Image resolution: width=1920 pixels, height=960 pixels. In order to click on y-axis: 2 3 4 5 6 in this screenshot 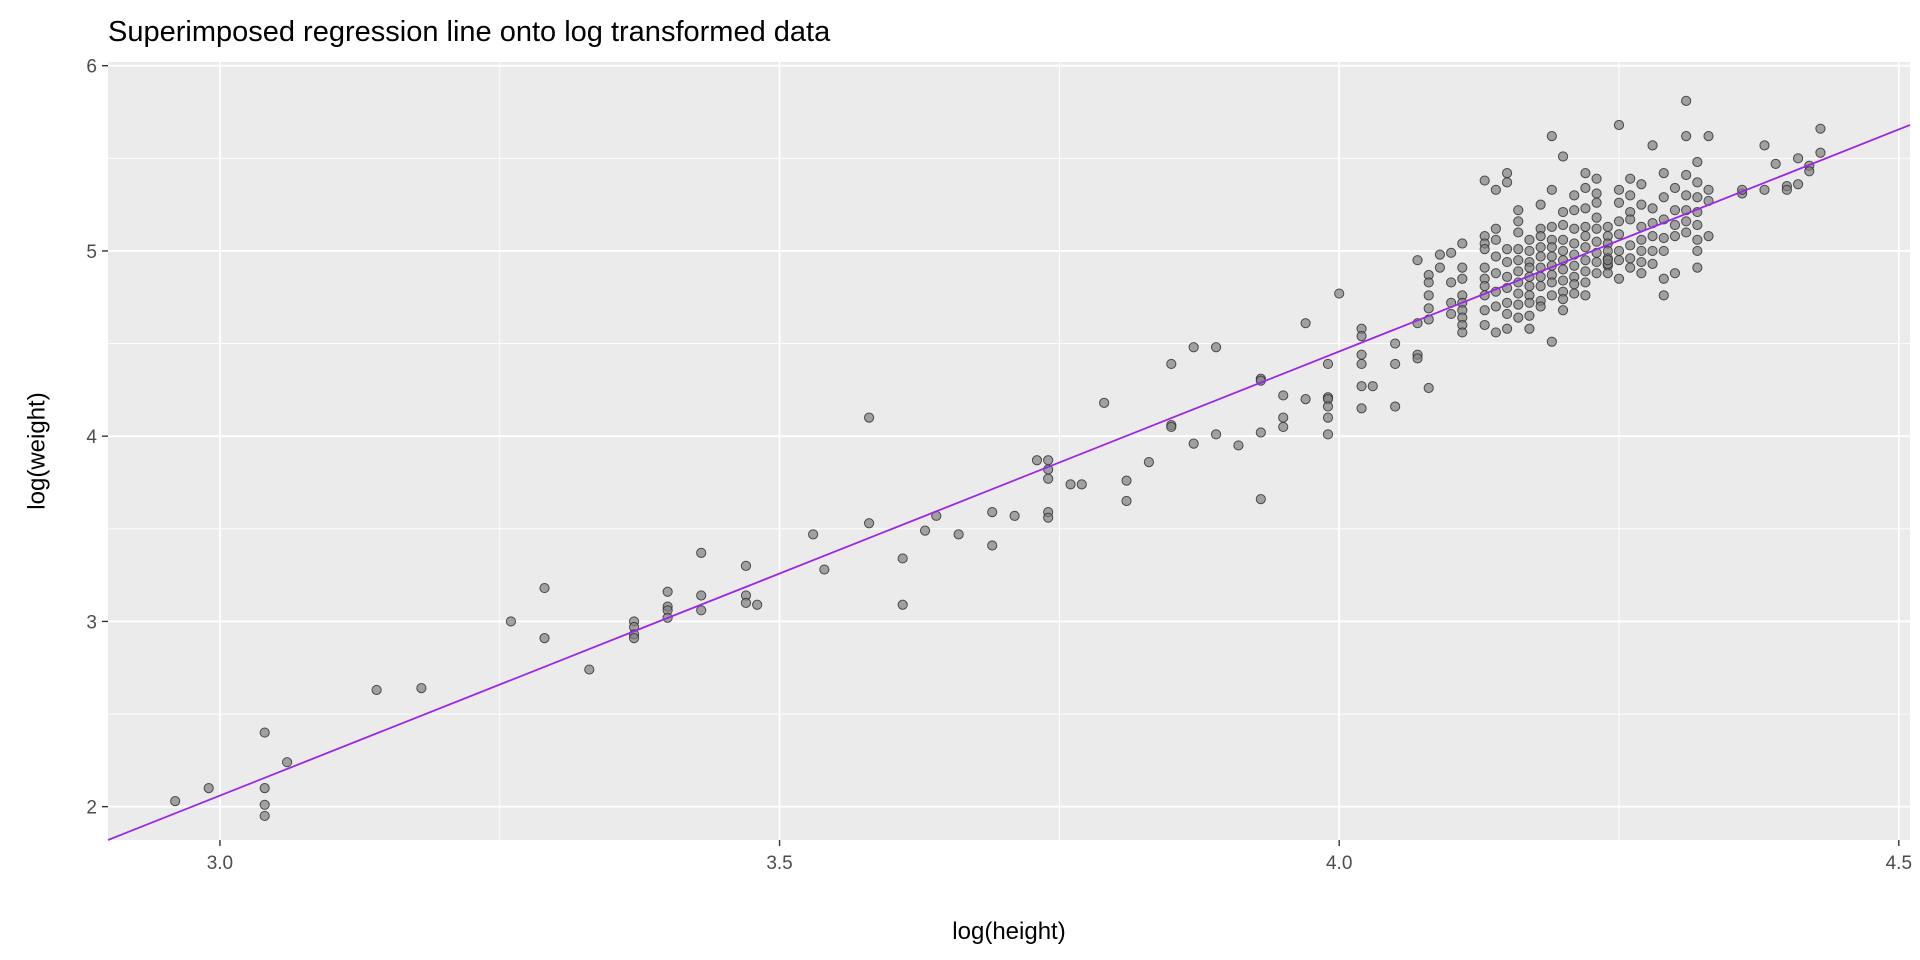, I will do `click(97, 438)`.